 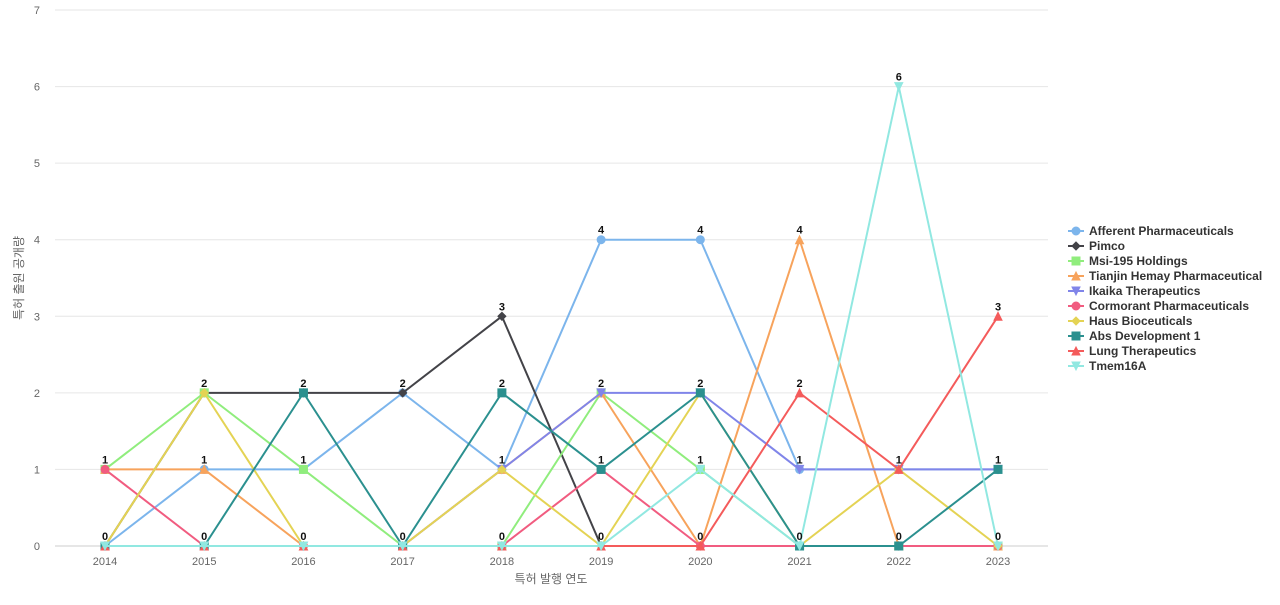 I want to click on legend-item: Tianjin Hemay Pharmaceutical, so click(x=1165, y=276).